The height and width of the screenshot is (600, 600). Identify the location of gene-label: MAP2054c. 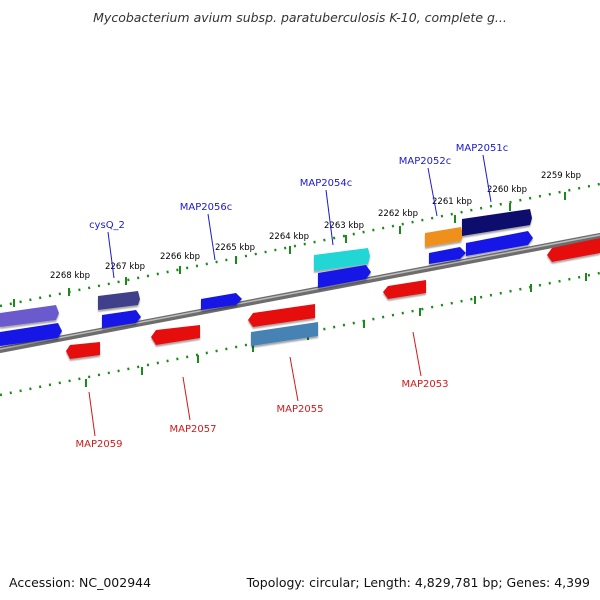
(326, 183).